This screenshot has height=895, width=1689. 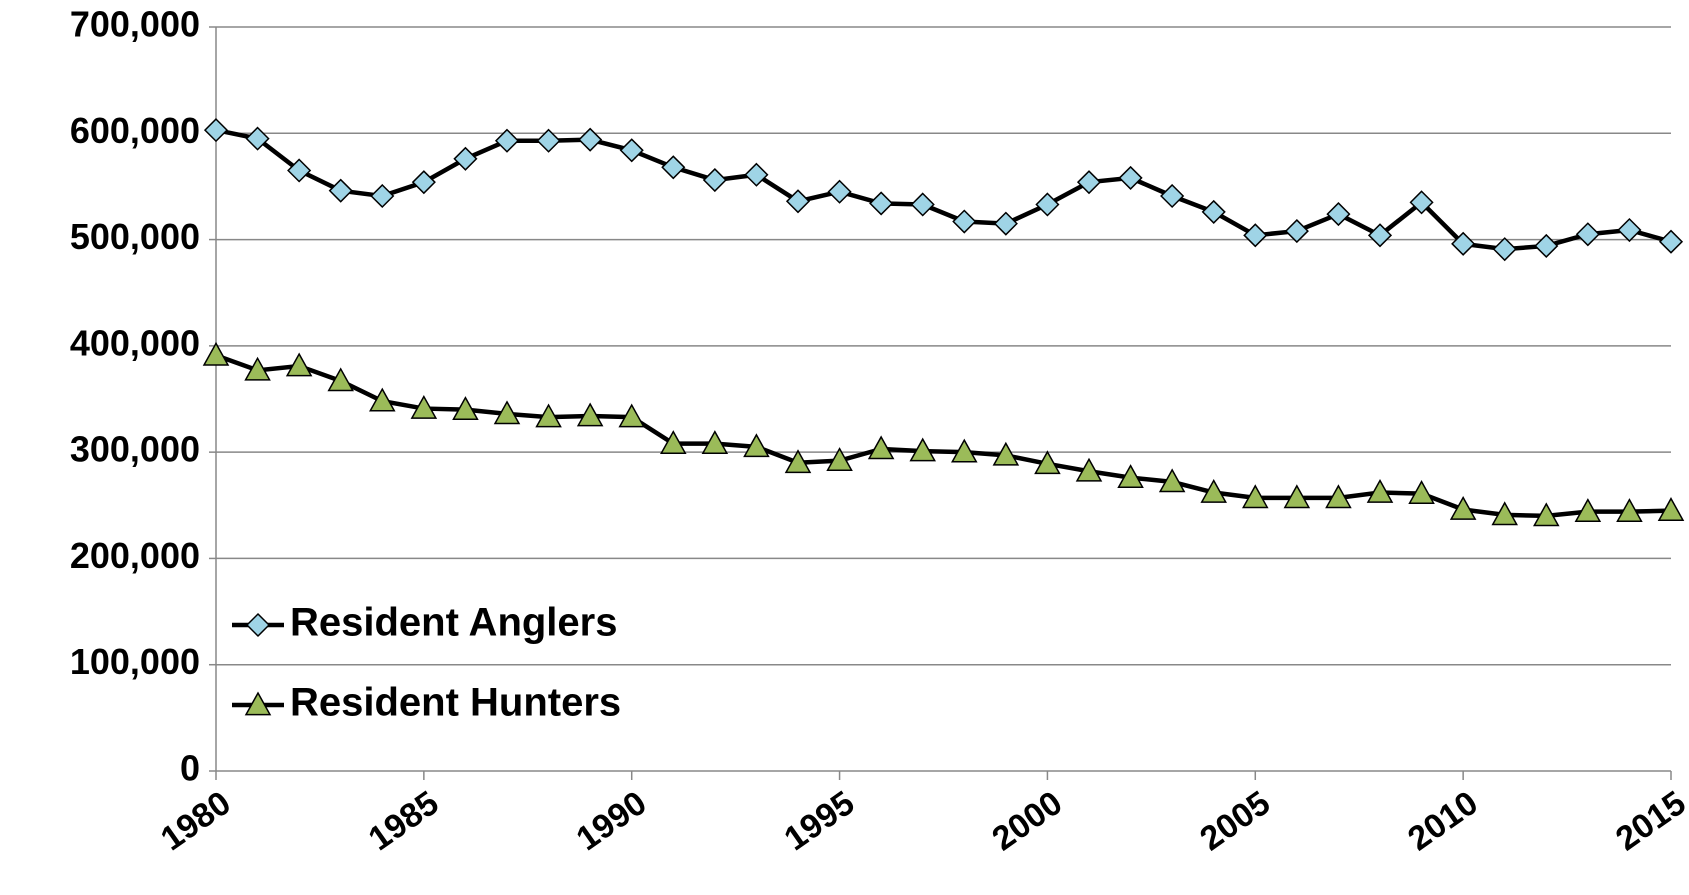 I want to click on legend-label: Resident Anglers, so click(x=453, y=623).